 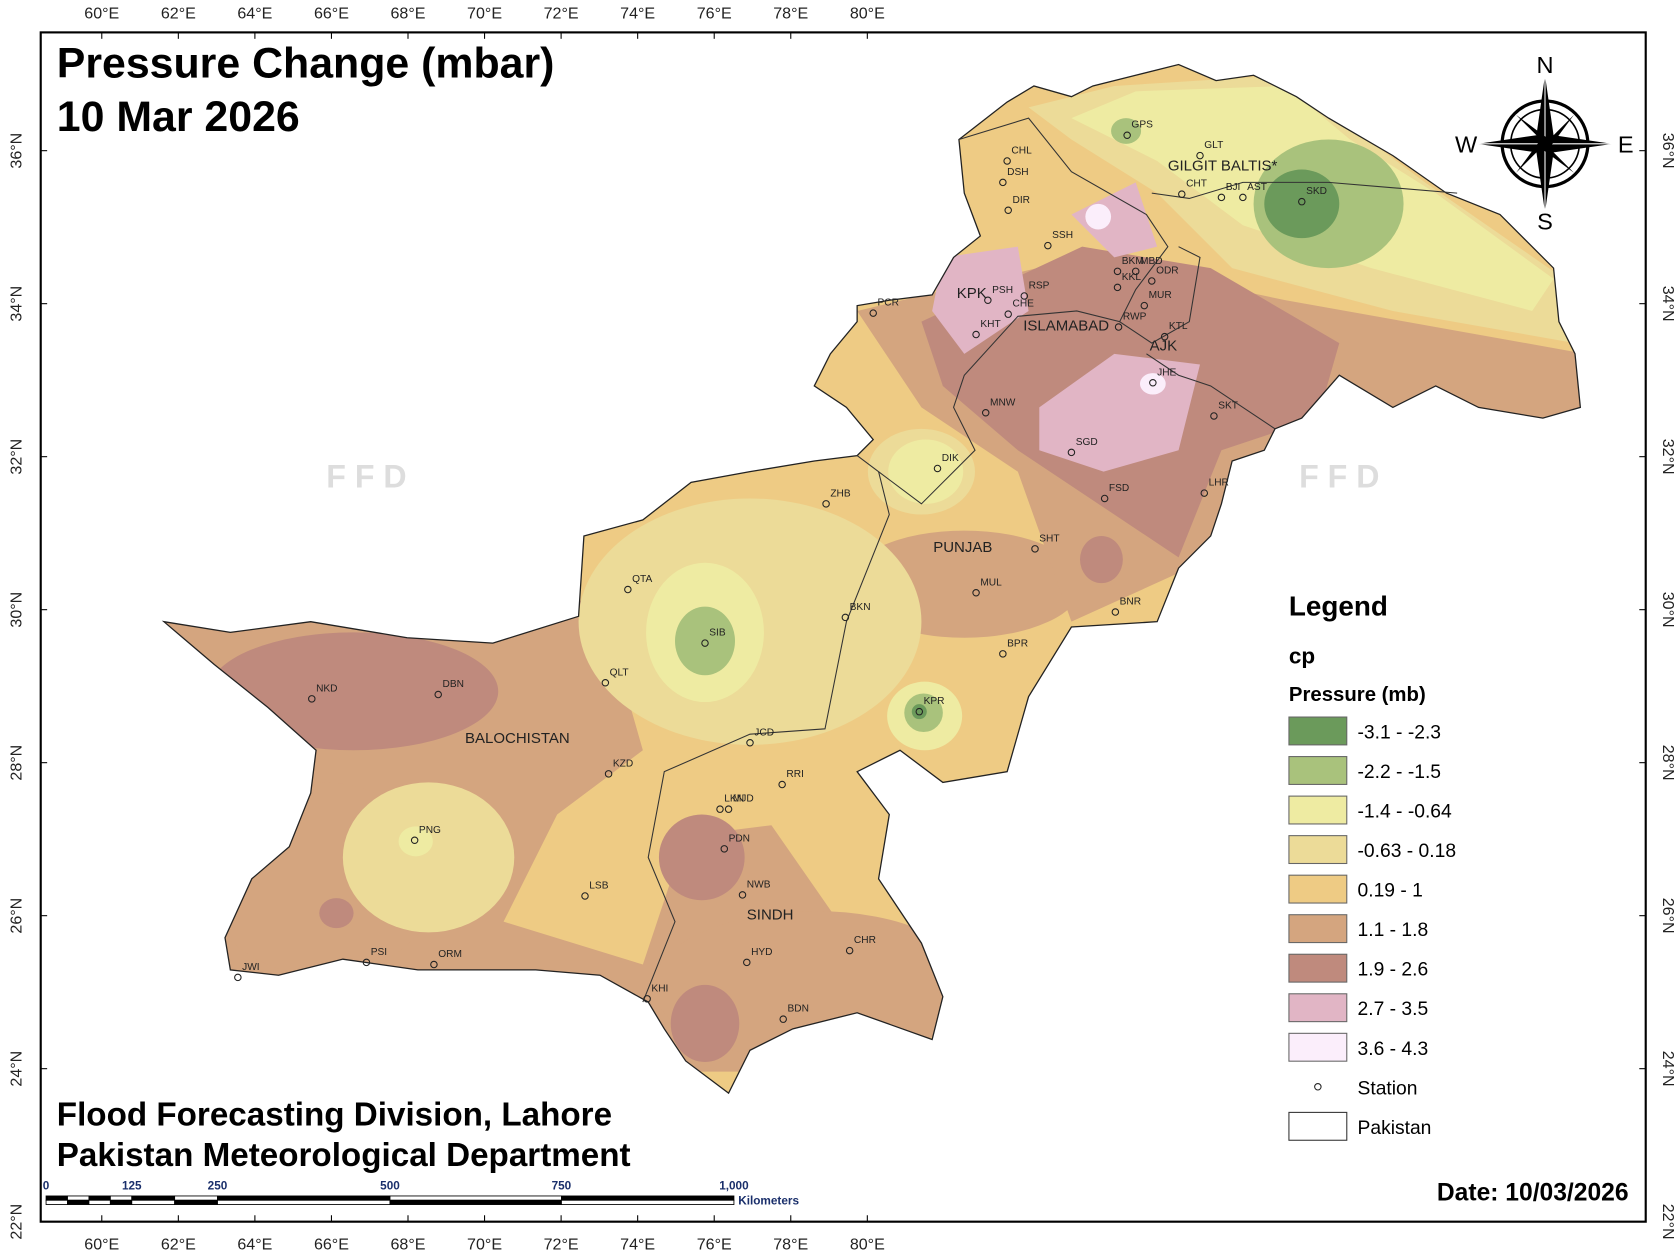 What do you see at coordinates (16, 610) in the screenshot?
I see `lat-label: 30°N` at bounding box center [16, 610].